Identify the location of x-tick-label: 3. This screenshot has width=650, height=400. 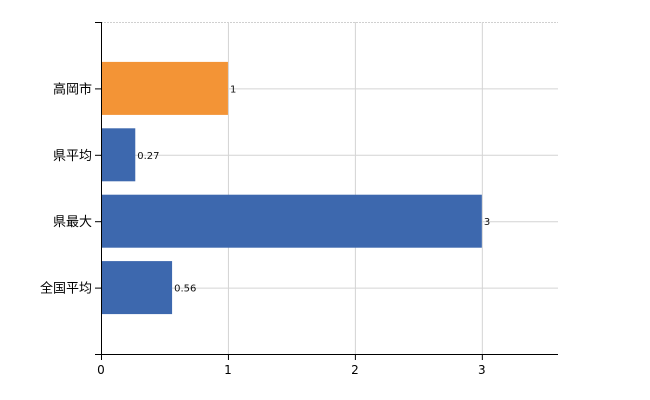
(482, 370).